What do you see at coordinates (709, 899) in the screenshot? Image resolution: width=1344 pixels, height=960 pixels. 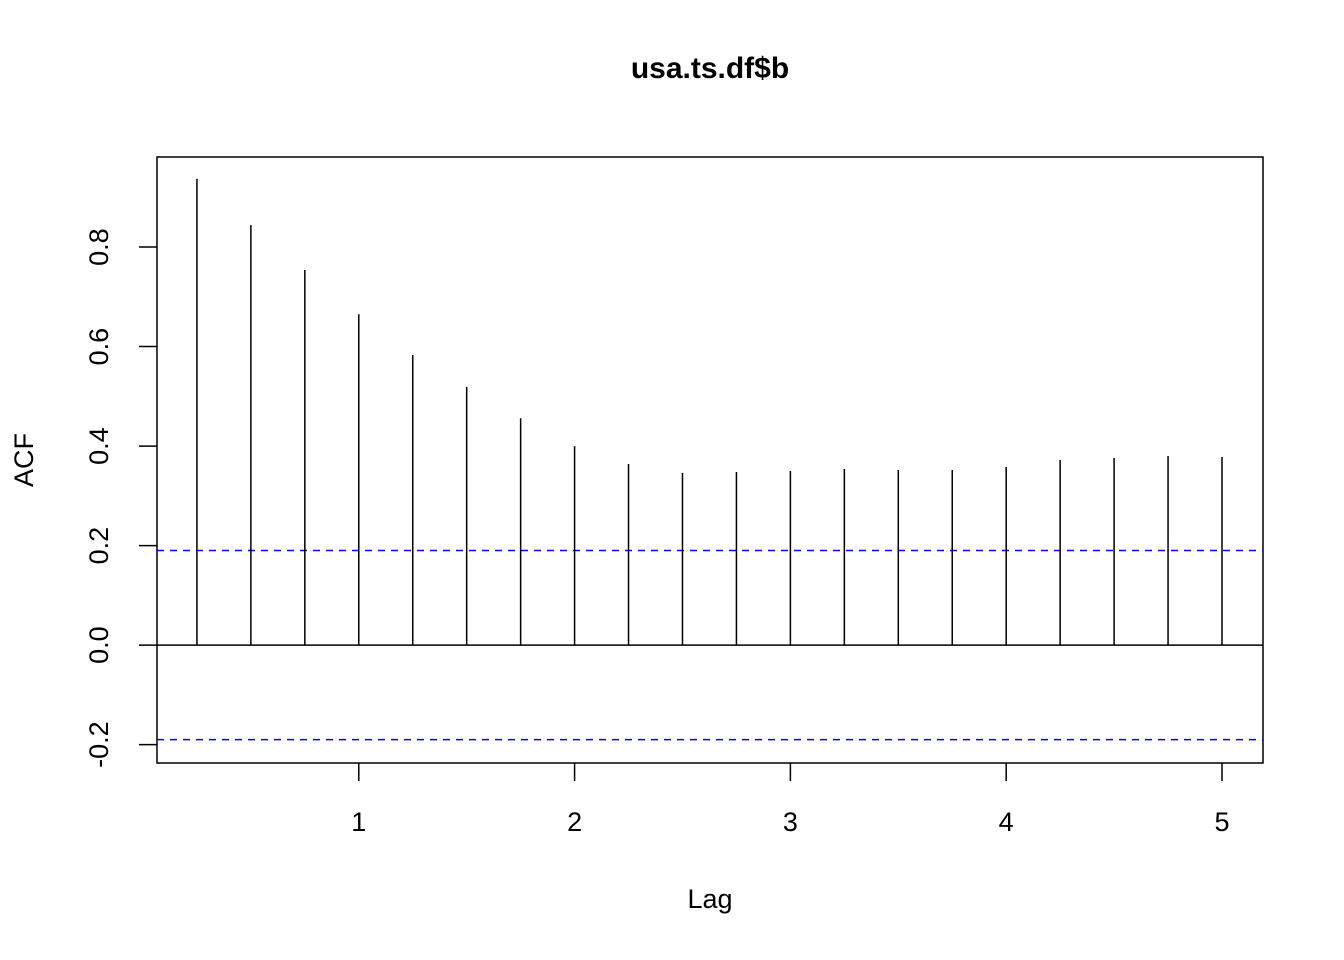 I see `x-axis-label: Lag` at bounding box center [709, 899].